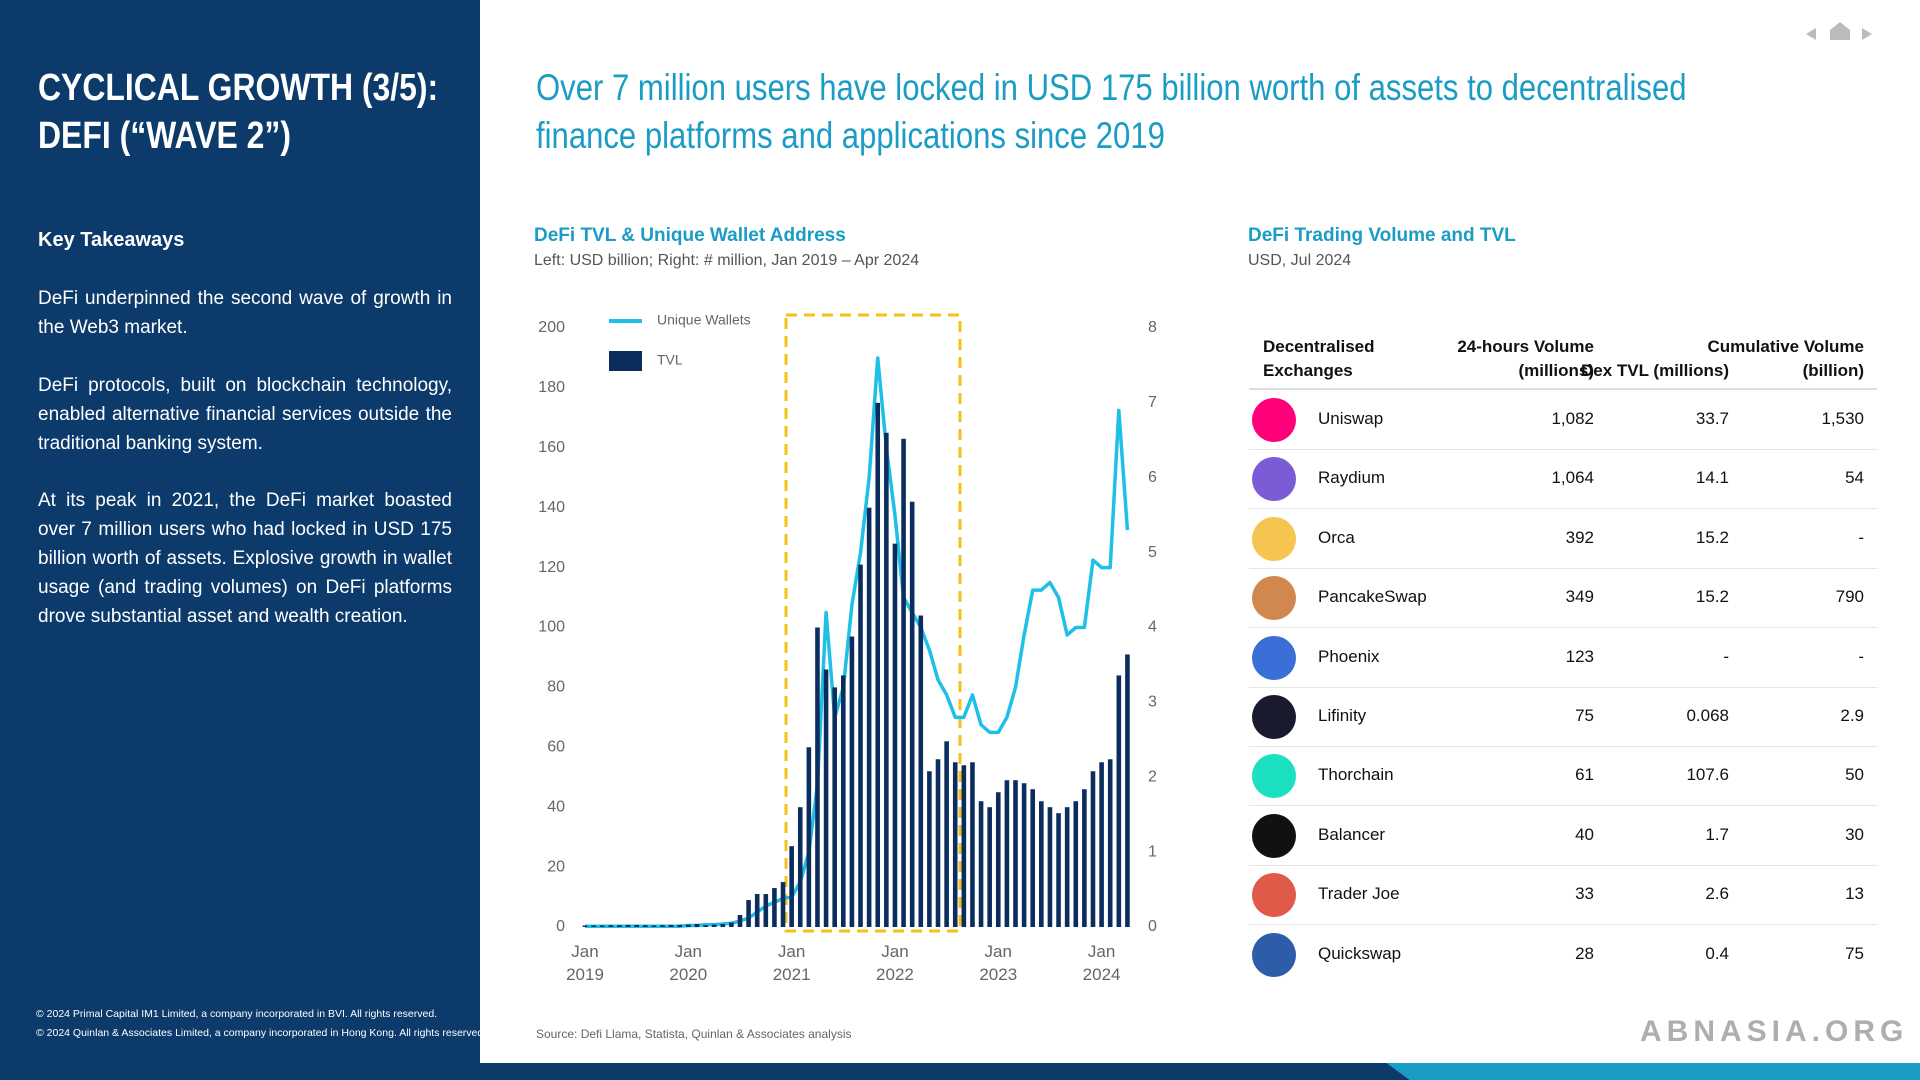 The width and height of the screenshot is (1920, 1080). What do you see at coordinates (1584, 834) in the screenshot?
I see `cell: 40` at bounding box center [1584, 834].